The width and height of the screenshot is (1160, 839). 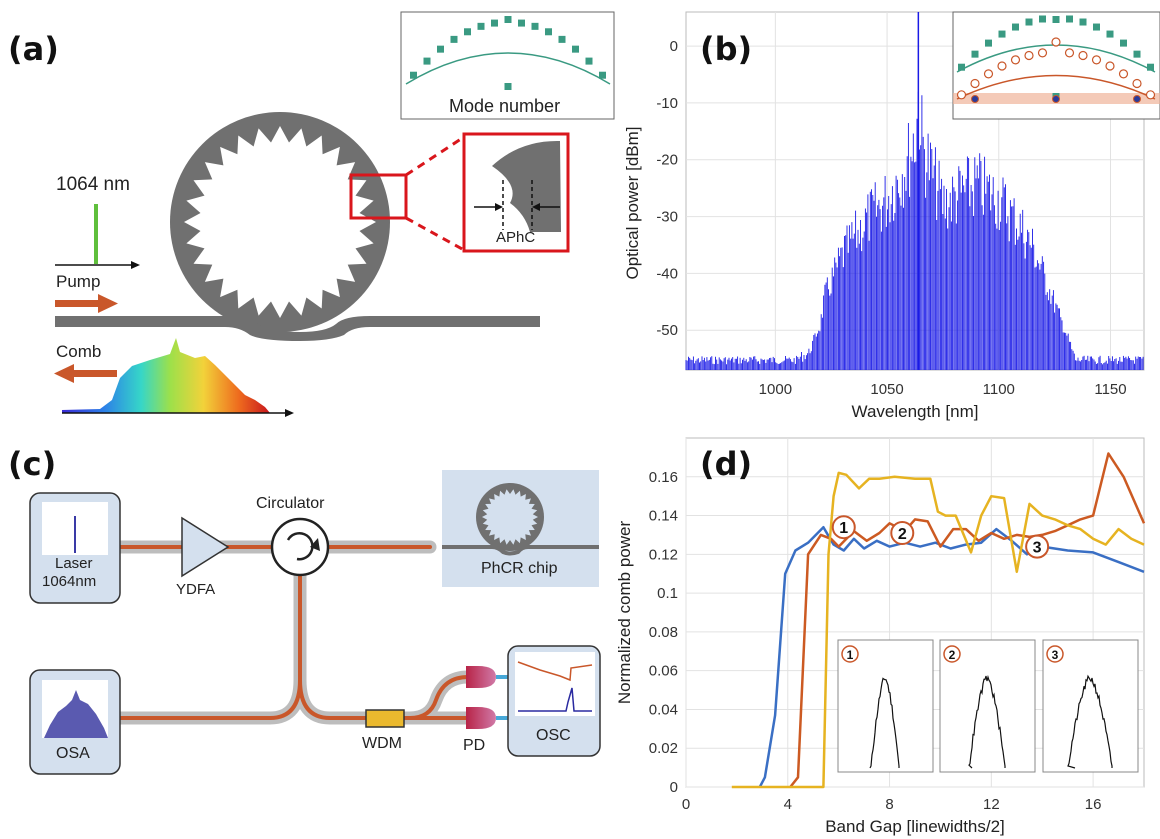 I want to click on split-mode-marker-upper, so click(x=1056, y=42).